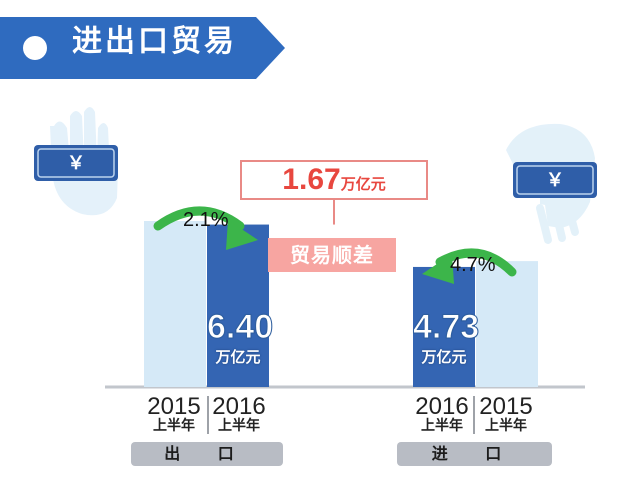 The width and height of the screenshot is (640, 483). I want to click on yuan-note-right-icon, so click(555, 180).